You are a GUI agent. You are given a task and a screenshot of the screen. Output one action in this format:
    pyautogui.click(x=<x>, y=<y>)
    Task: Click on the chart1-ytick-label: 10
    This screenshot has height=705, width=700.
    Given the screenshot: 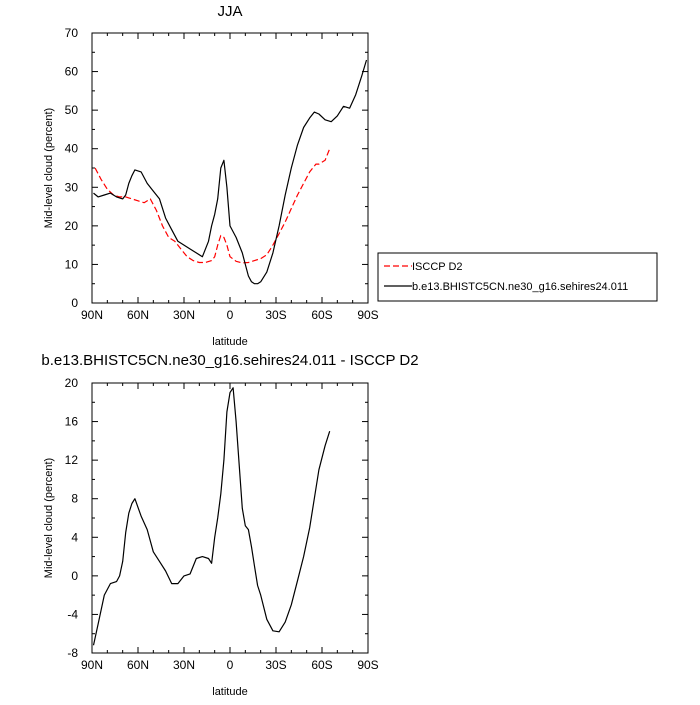 What is the action you would take?
    pyautogui.click(x=72, y=264)
    